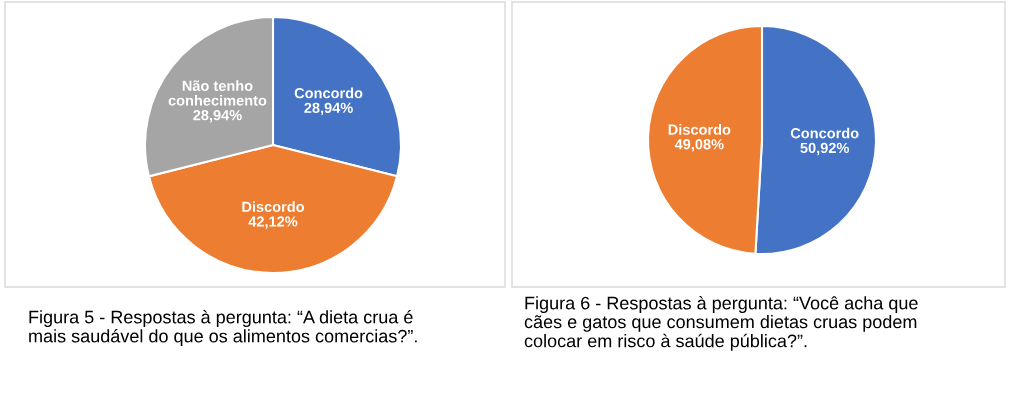 Image resolution: width=1024 pixels, height=394 pixels. Describe the element at coordinates (699, 145) in the screenshot. I see `data-label: 49,08%` at that location.